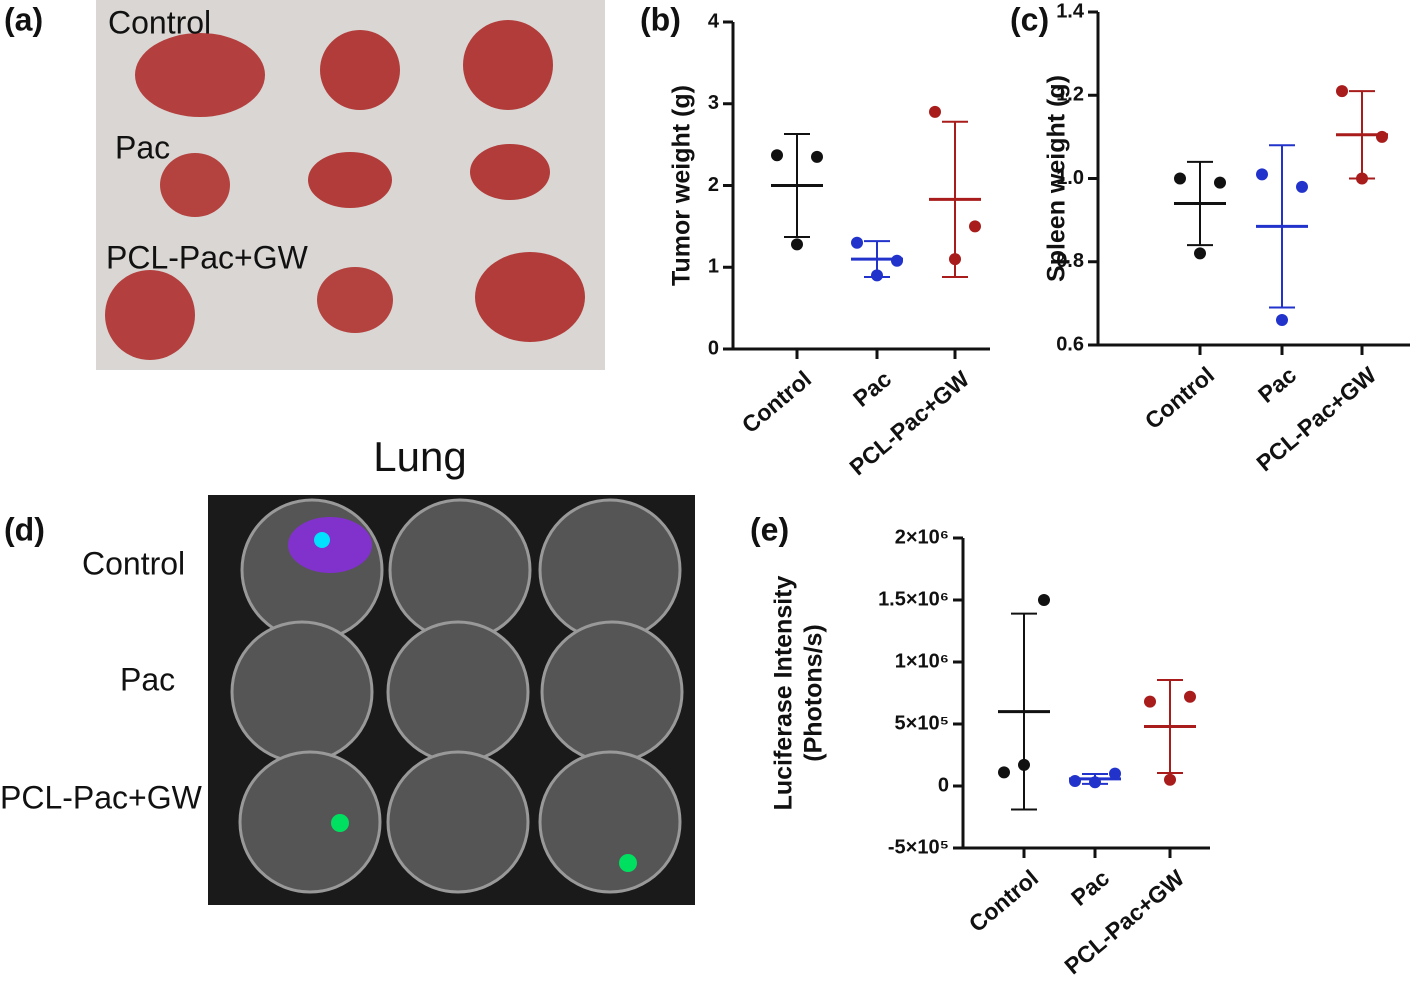 The image size is (1419, 987). I want to click on y-tick-label: 0.6, so click(1070, 344).